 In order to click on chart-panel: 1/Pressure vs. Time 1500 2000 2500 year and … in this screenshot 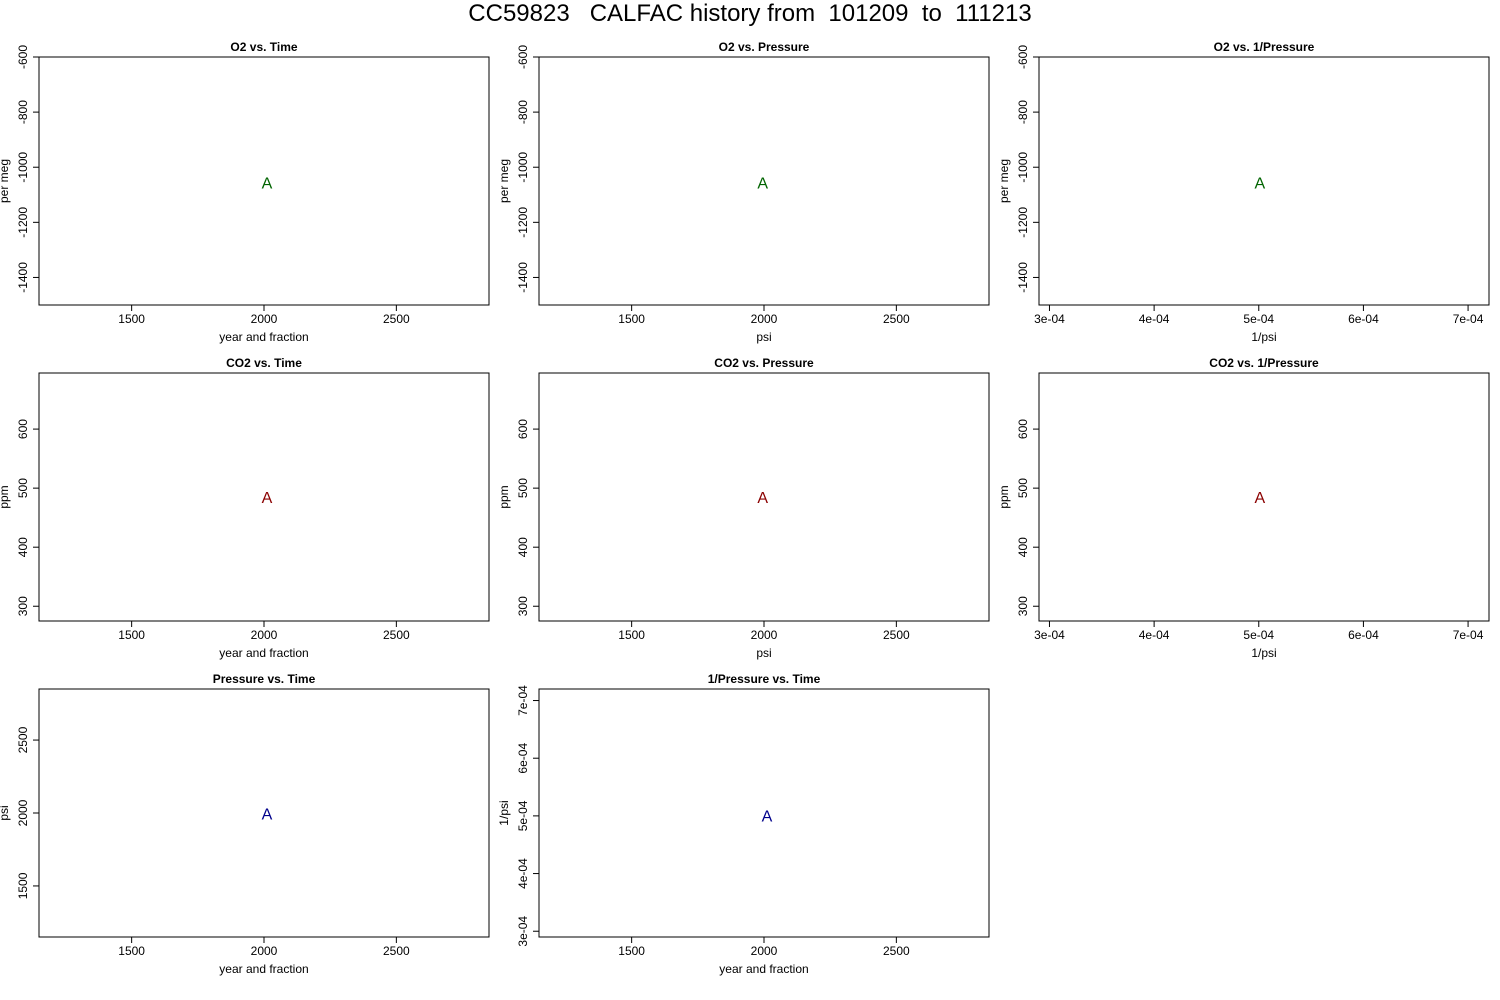, I will do `click(743, 824)`.